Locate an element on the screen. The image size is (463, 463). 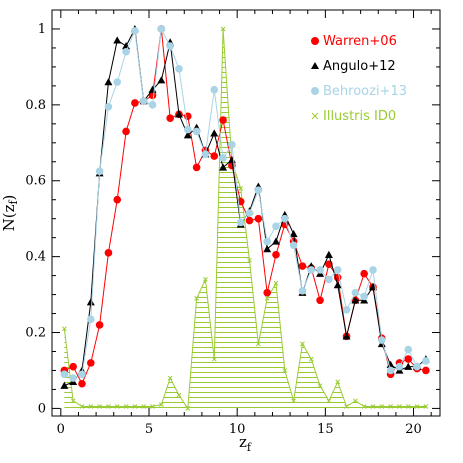
x-axis-title-subscript: f is located at coordinates (249, 447).